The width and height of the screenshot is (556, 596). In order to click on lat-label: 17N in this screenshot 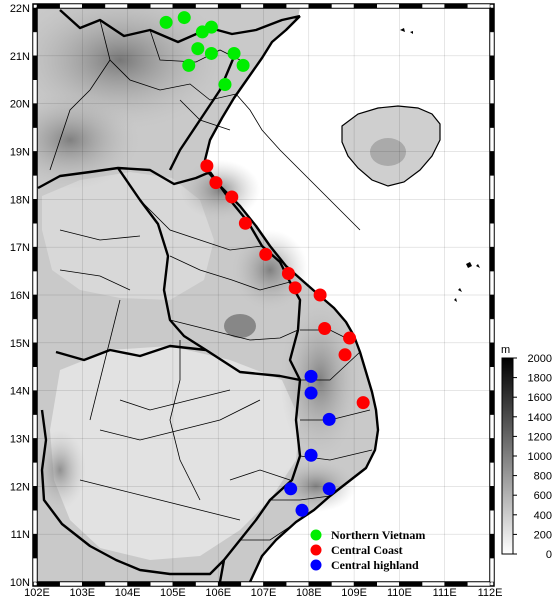, I will do `click(20, 248)`.